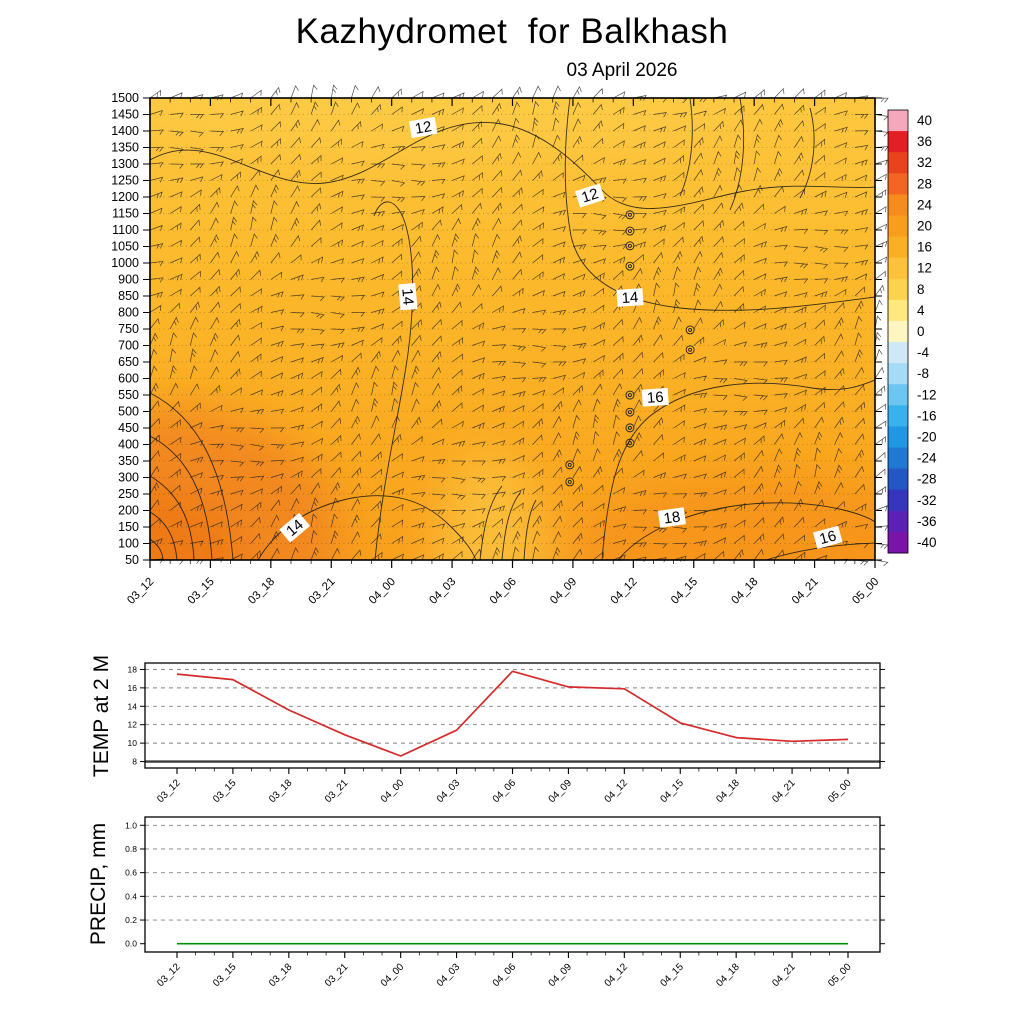  What do you see at coordinates (684, 591) in the screenshot?
I see `x-tick-label-group: 04_15` at bounding box center [684, 591].